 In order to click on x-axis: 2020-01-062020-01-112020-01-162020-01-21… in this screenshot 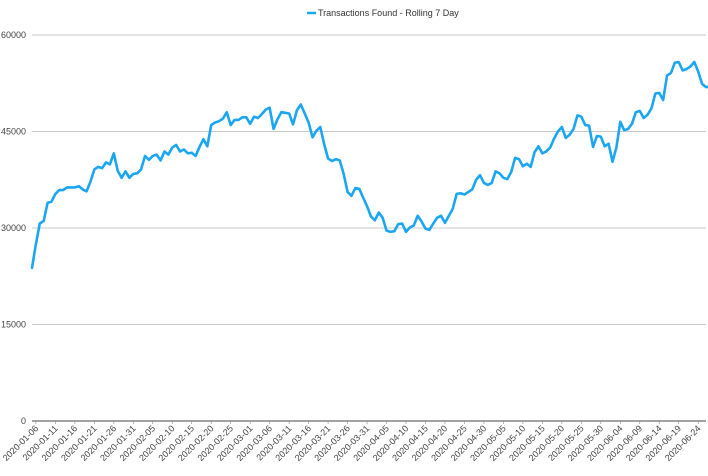, I will do `click(352, 442)`.